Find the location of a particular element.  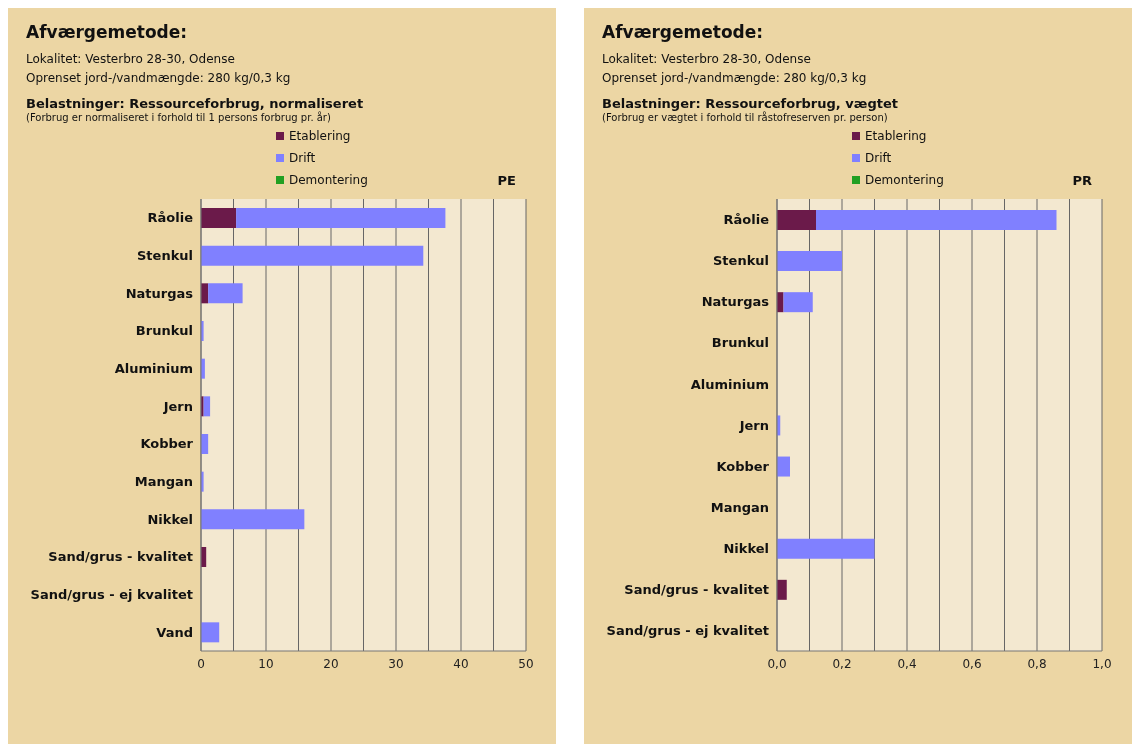

x-axis-title: PE is located at coordinates (506, 180).